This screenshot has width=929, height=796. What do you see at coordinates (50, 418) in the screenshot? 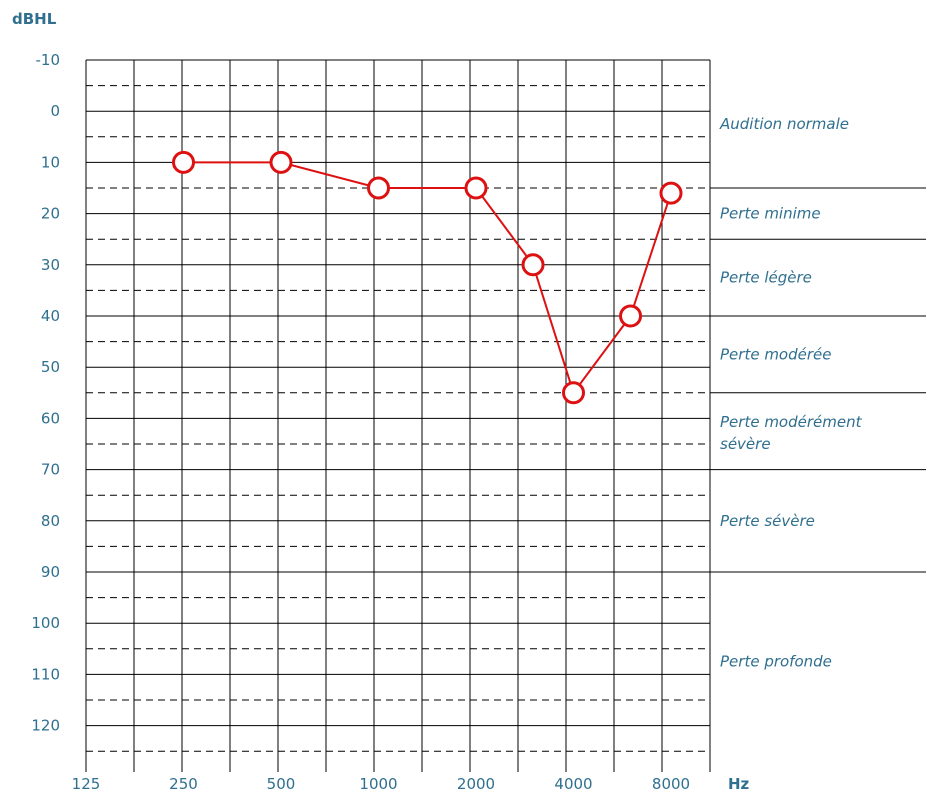
I see `y-tick-label: 60` at bounding box center [50, 418].